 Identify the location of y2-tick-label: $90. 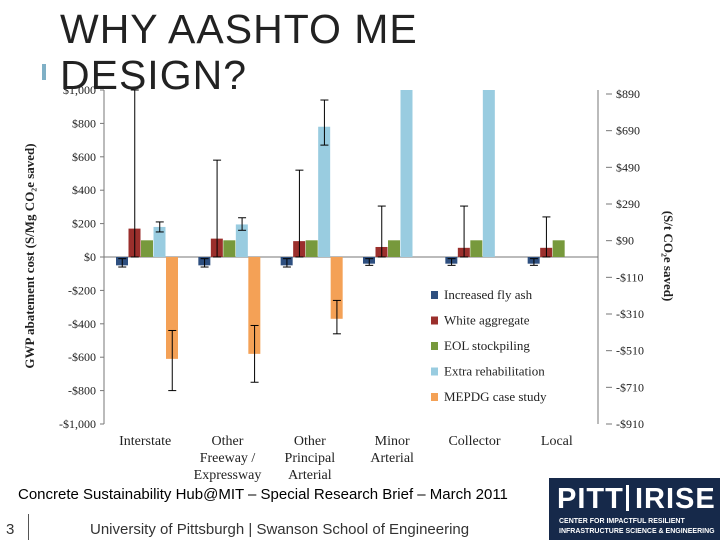
(625, 241).